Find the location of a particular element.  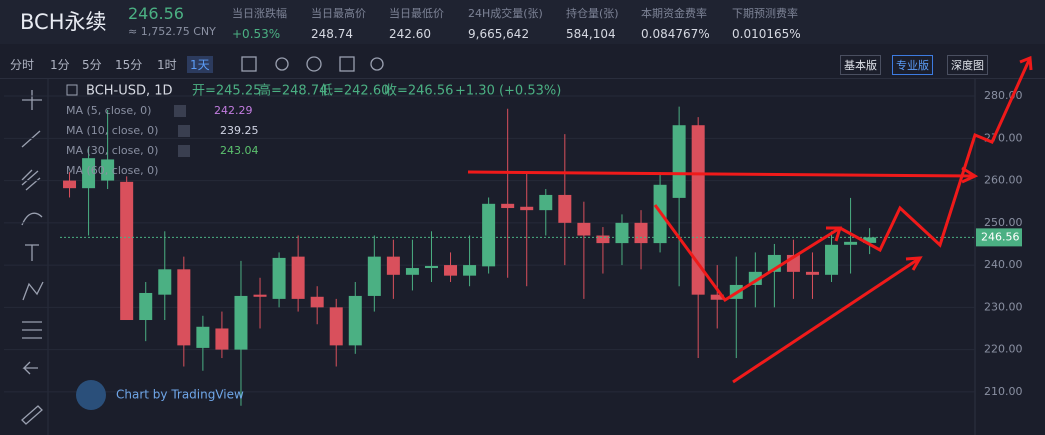

cny-price: ≈ 1,752.75 CNY is located at coordinates (172, 31).